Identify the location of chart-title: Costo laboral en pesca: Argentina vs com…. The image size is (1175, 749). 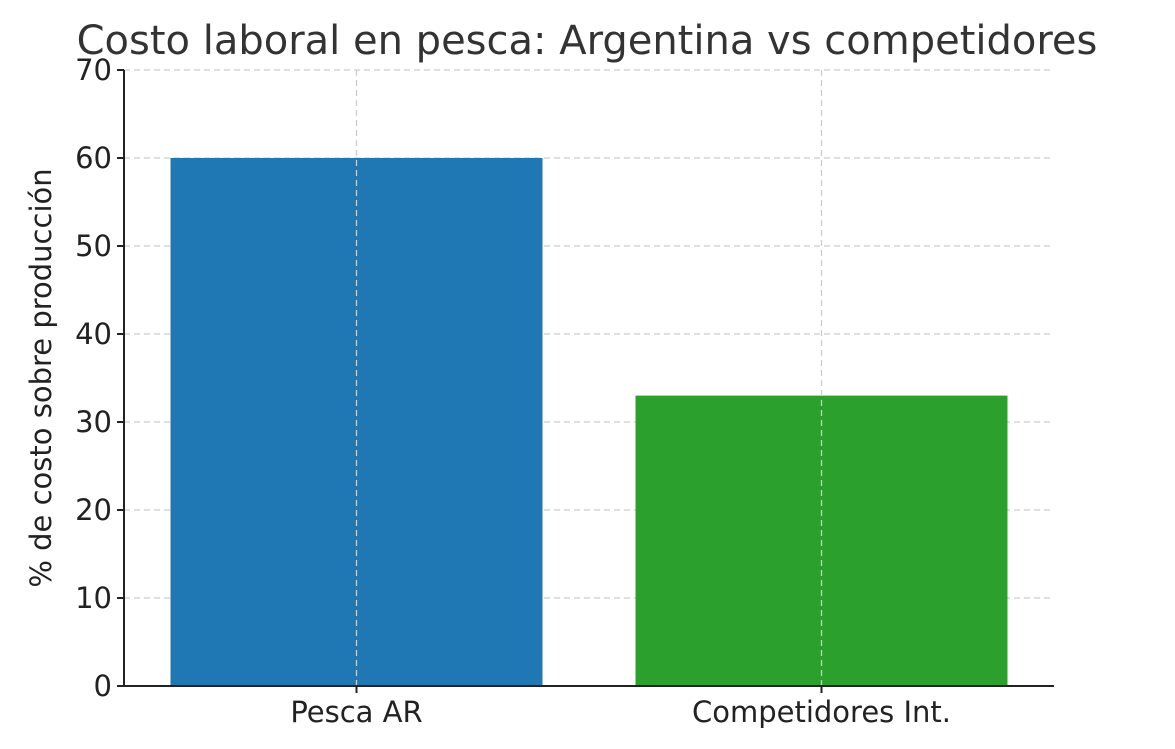
(587, 41).